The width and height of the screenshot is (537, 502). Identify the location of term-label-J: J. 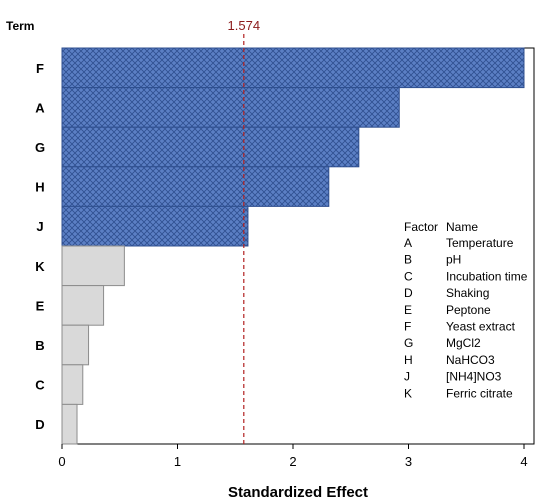
(39, 226).